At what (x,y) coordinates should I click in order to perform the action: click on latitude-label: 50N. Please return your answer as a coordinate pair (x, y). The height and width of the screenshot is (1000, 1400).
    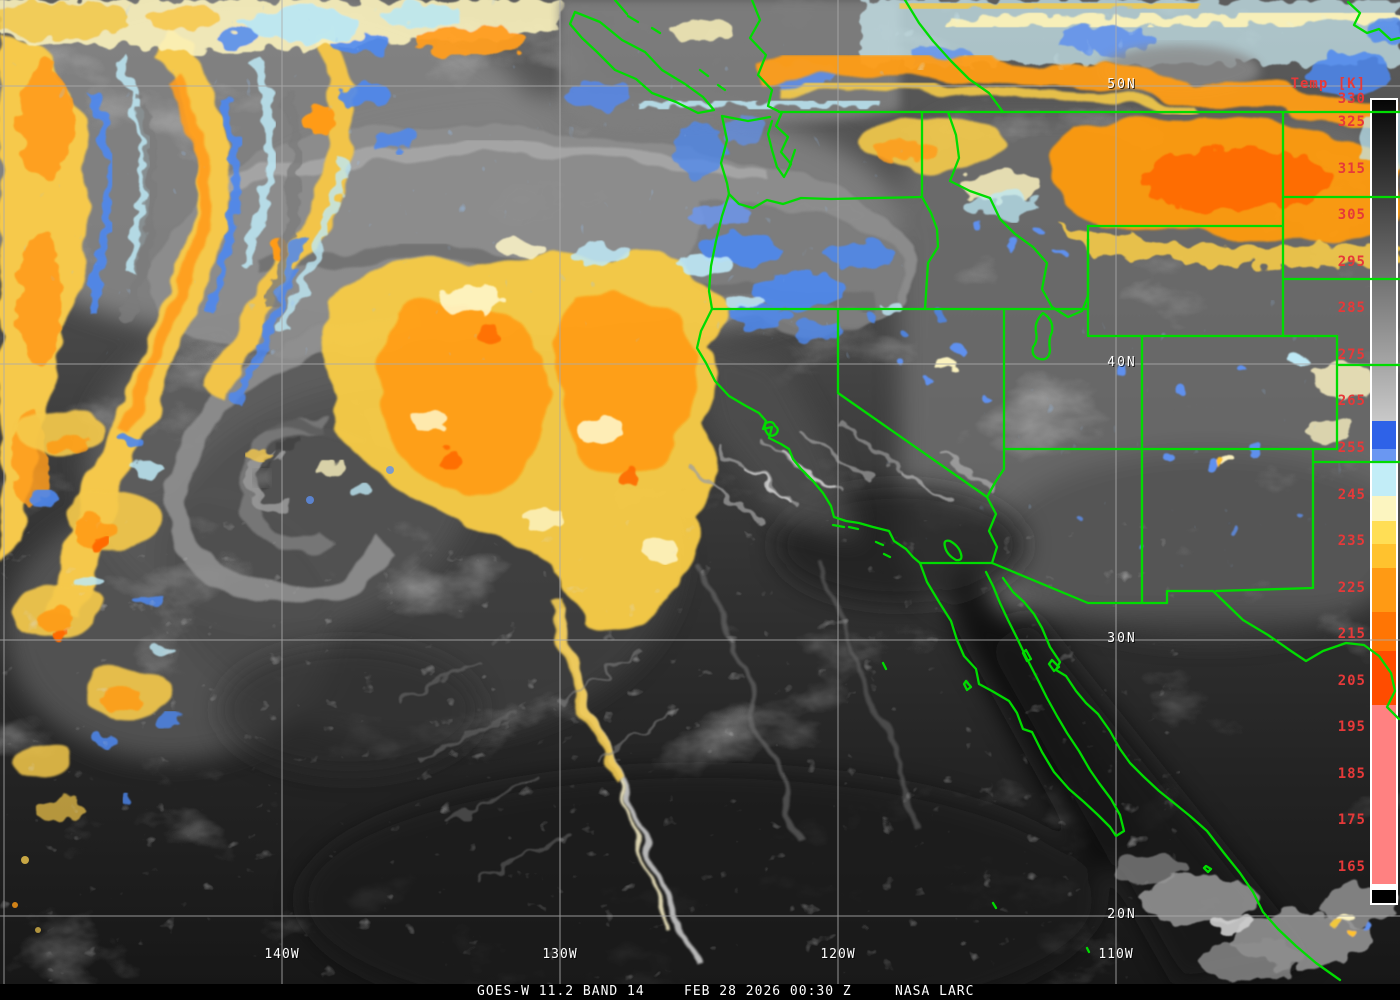
    Looking at the image, I should click on (1122, 84).